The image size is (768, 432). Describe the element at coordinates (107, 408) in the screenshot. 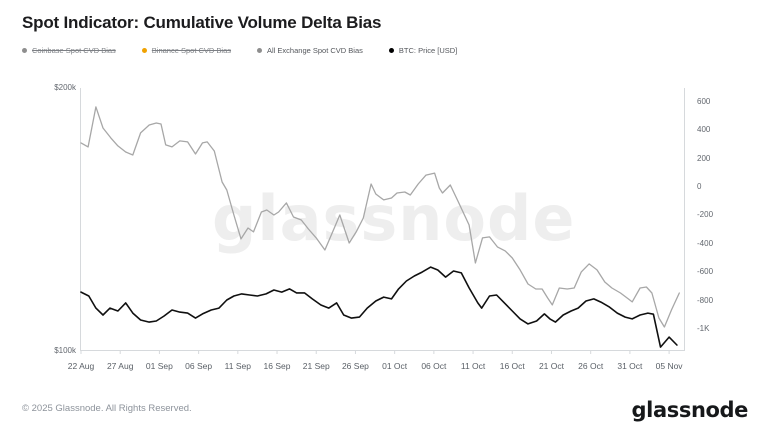

I see `copyright-text: © 2025 Glassnode. All Rights Reserved.` at that location.